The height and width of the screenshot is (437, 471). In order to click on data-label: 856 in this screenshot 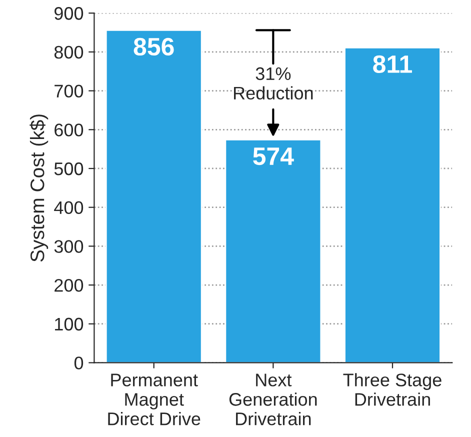, I will do `click(154, 47)`.